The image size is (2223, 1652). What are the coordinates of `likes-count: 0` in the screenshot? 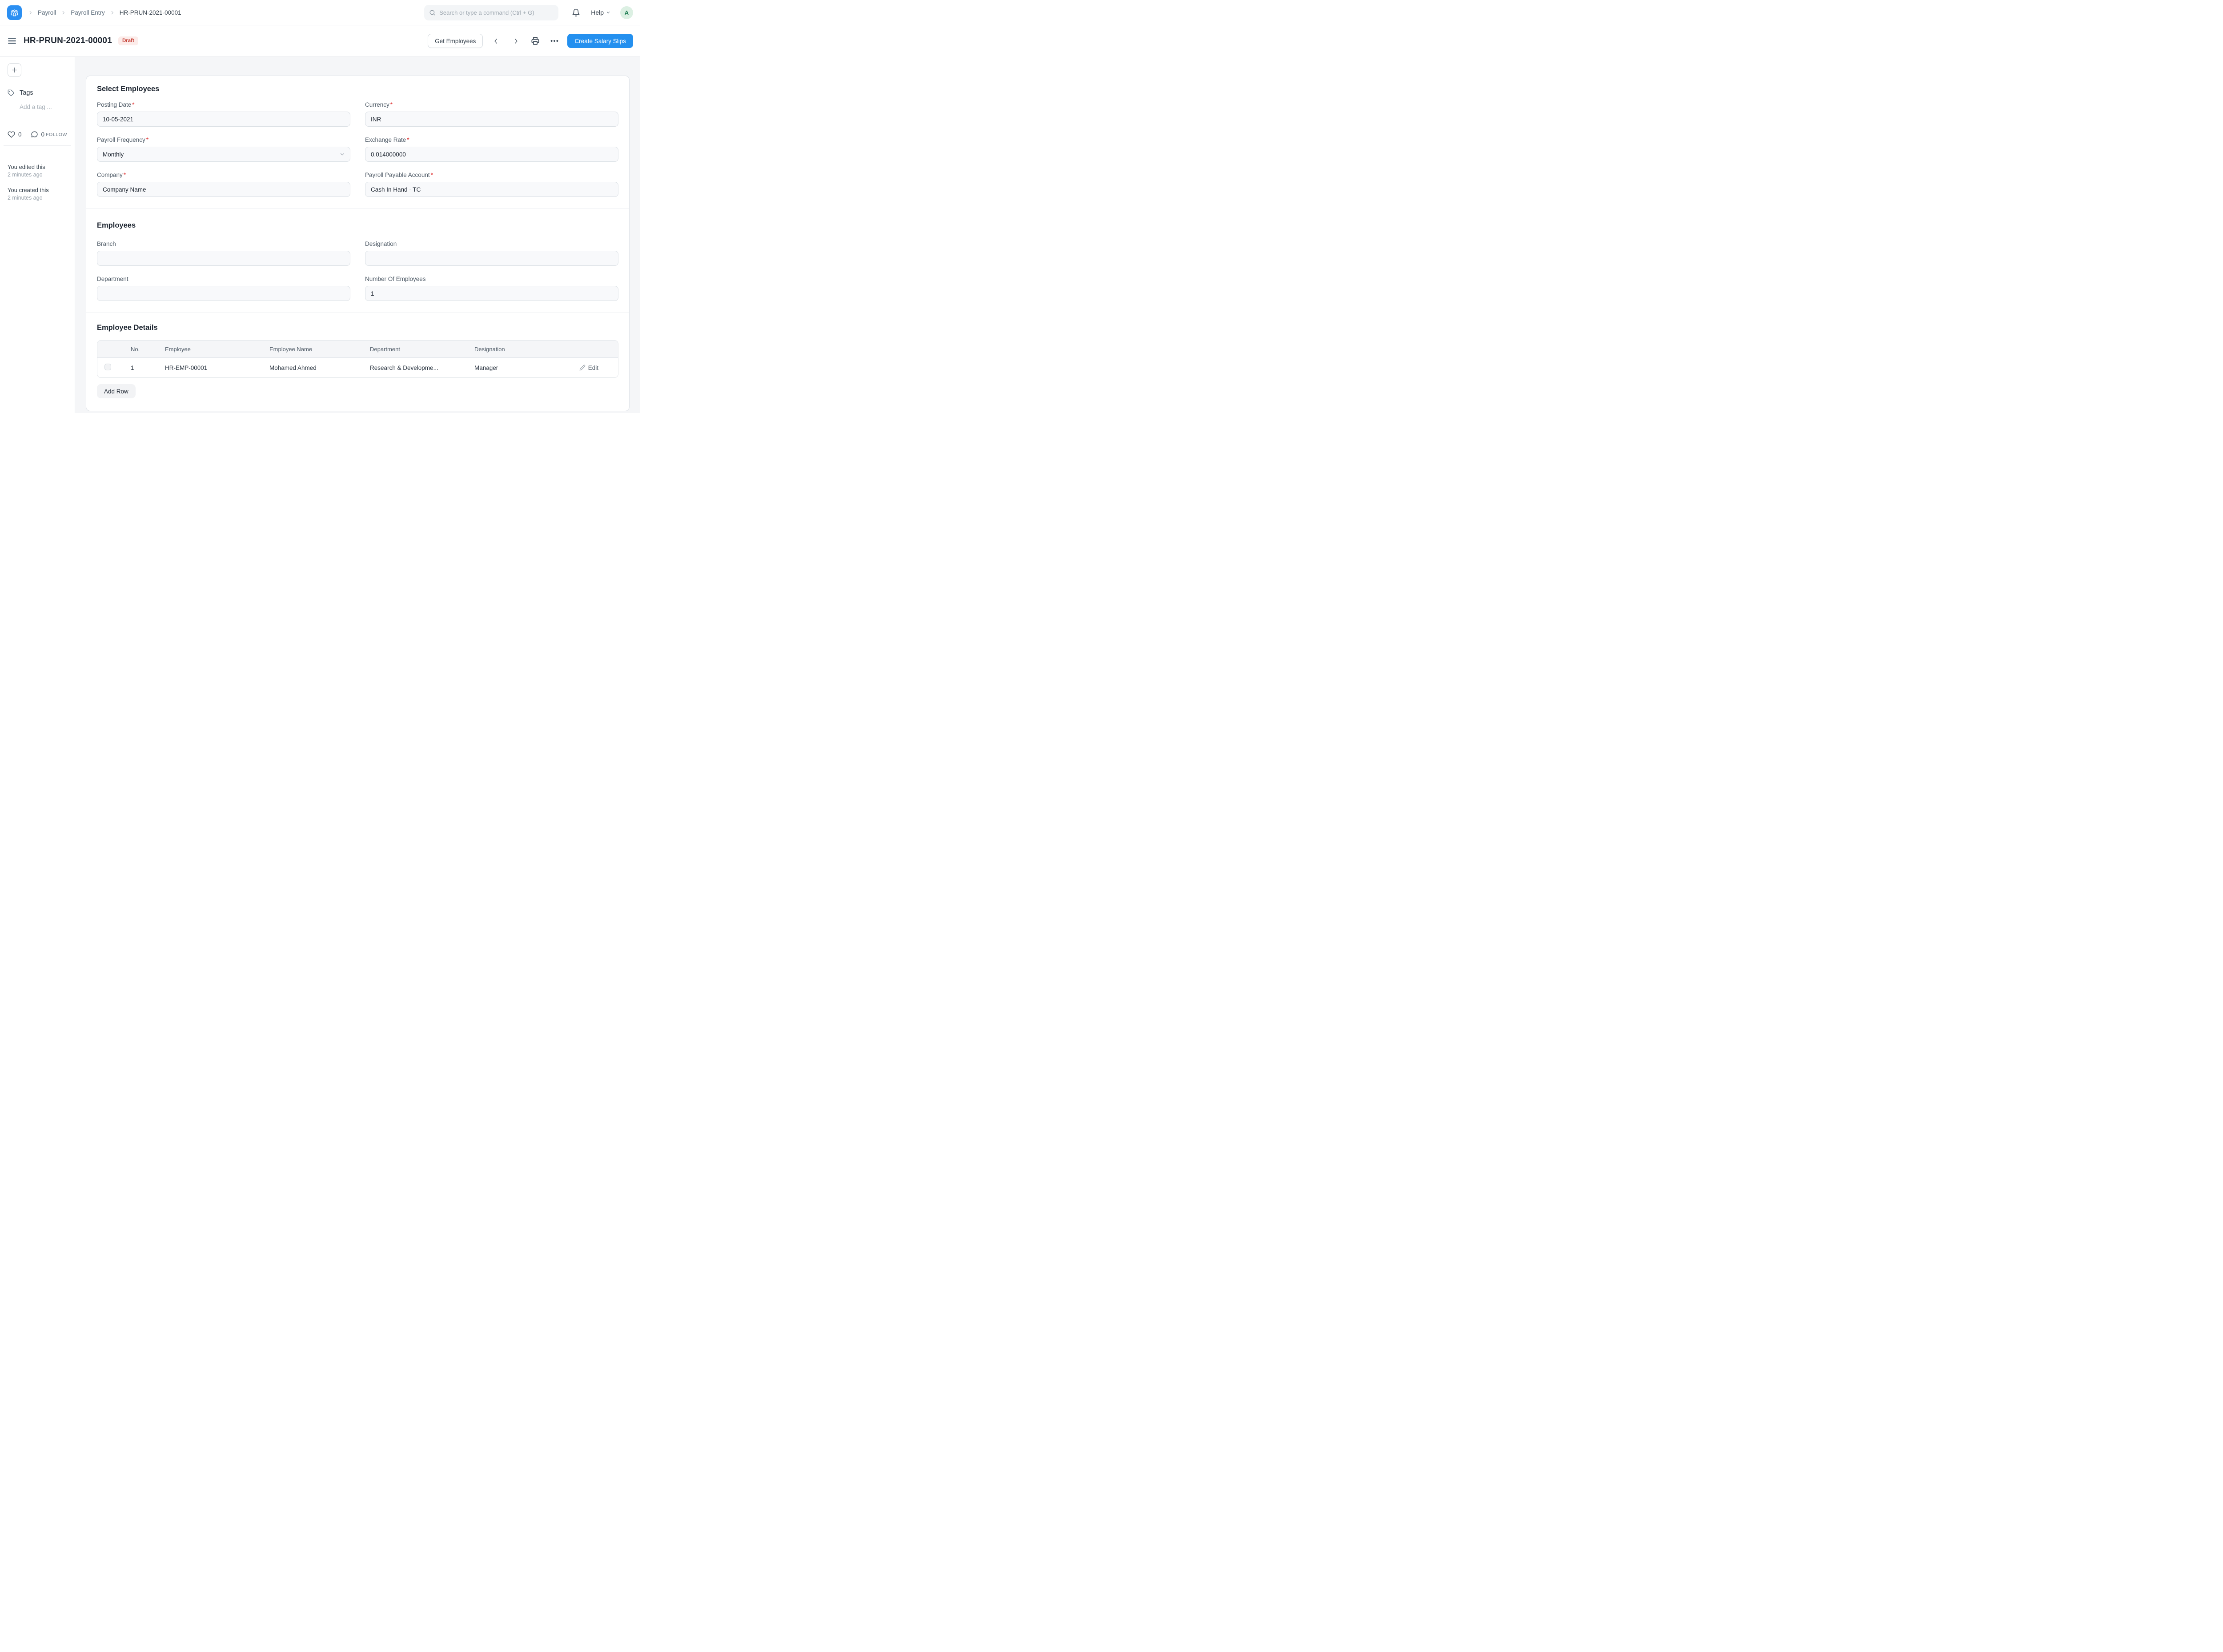 It's located at (20, 135).